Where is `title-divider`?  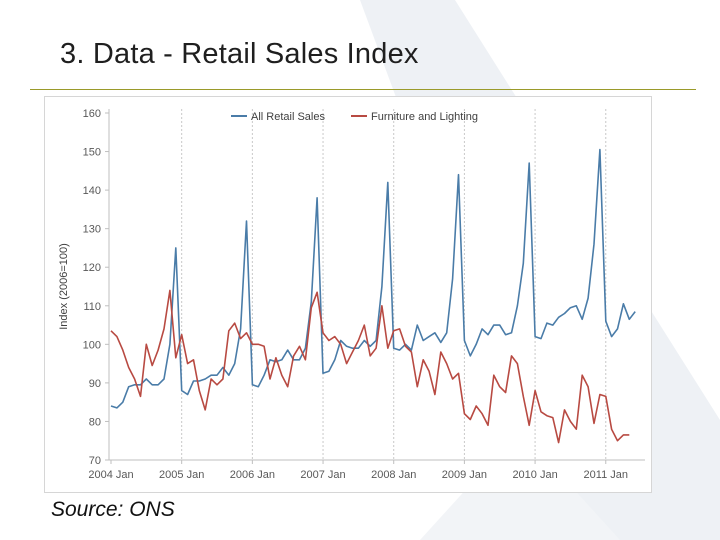
title-divider is located at coordinates (363, 89).